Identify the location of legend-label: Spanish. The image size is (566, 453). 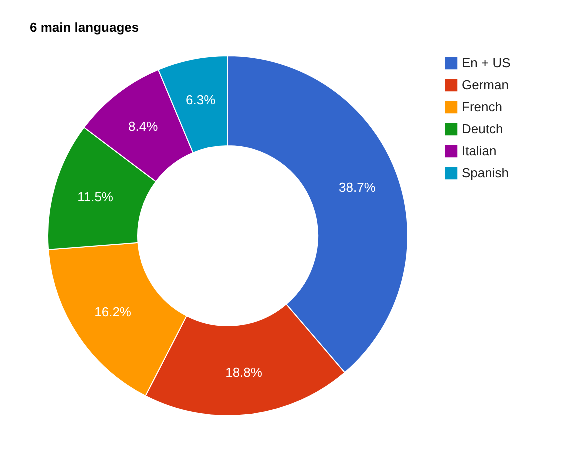
(485, 173).